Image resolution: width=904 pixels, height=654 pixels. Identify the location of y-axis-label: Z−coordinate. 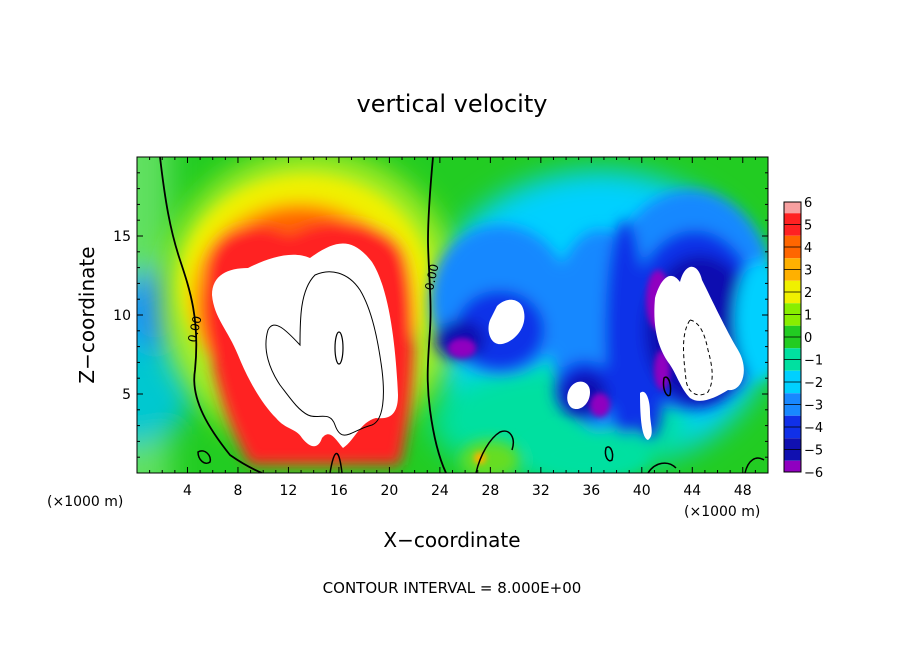
(87, 314).